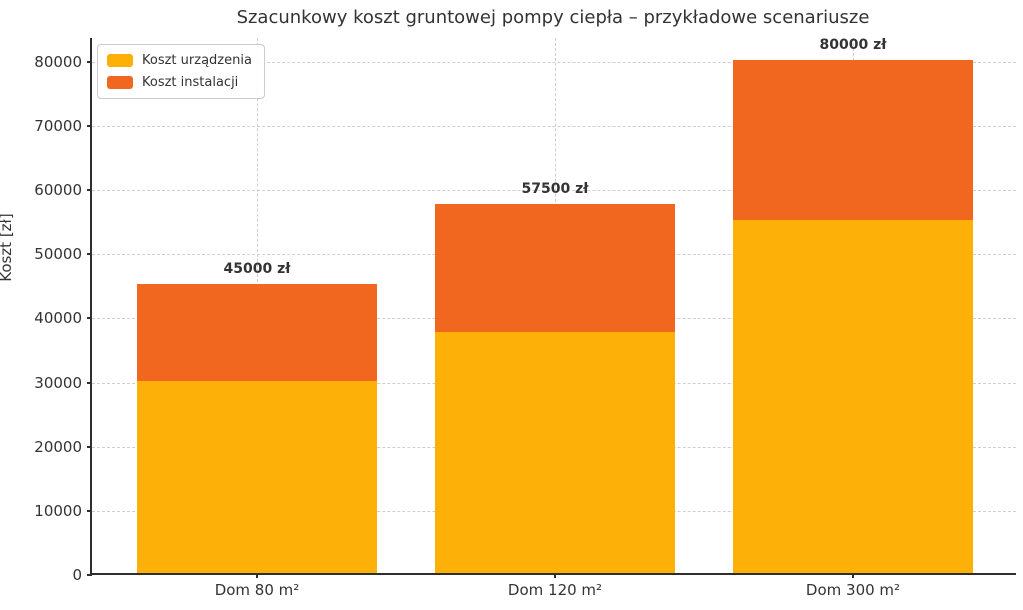  I want to click on legend: Koszt urządzenia Koszt instalacji, so click(181, 71).